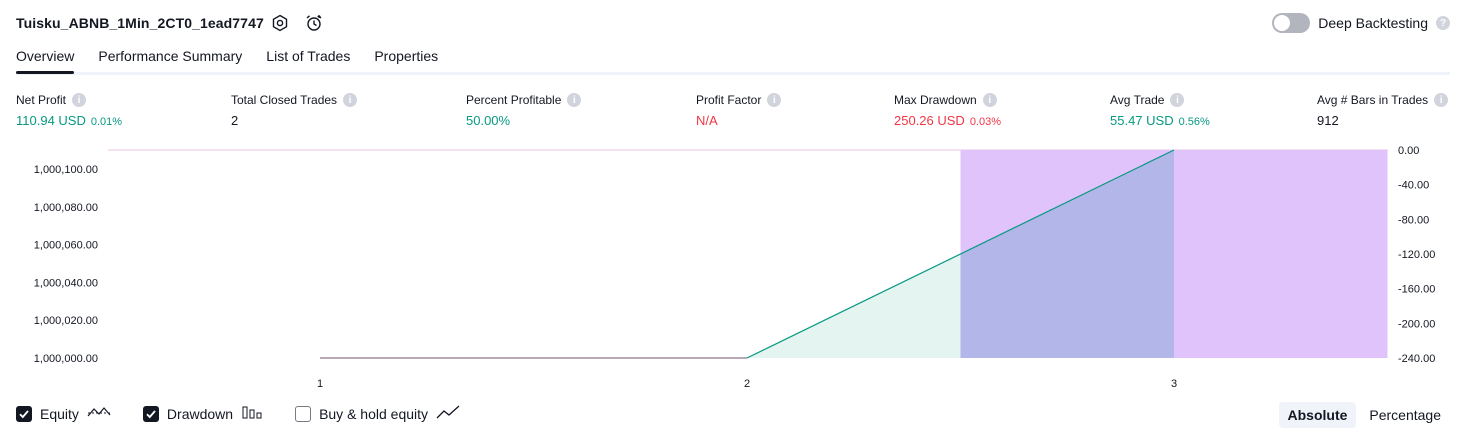 The width and height of the screenshot is (1466, 438). Describe the element at coordinates (45, 61) in the screenshot. I see `tab-overview: Overview` at that location.